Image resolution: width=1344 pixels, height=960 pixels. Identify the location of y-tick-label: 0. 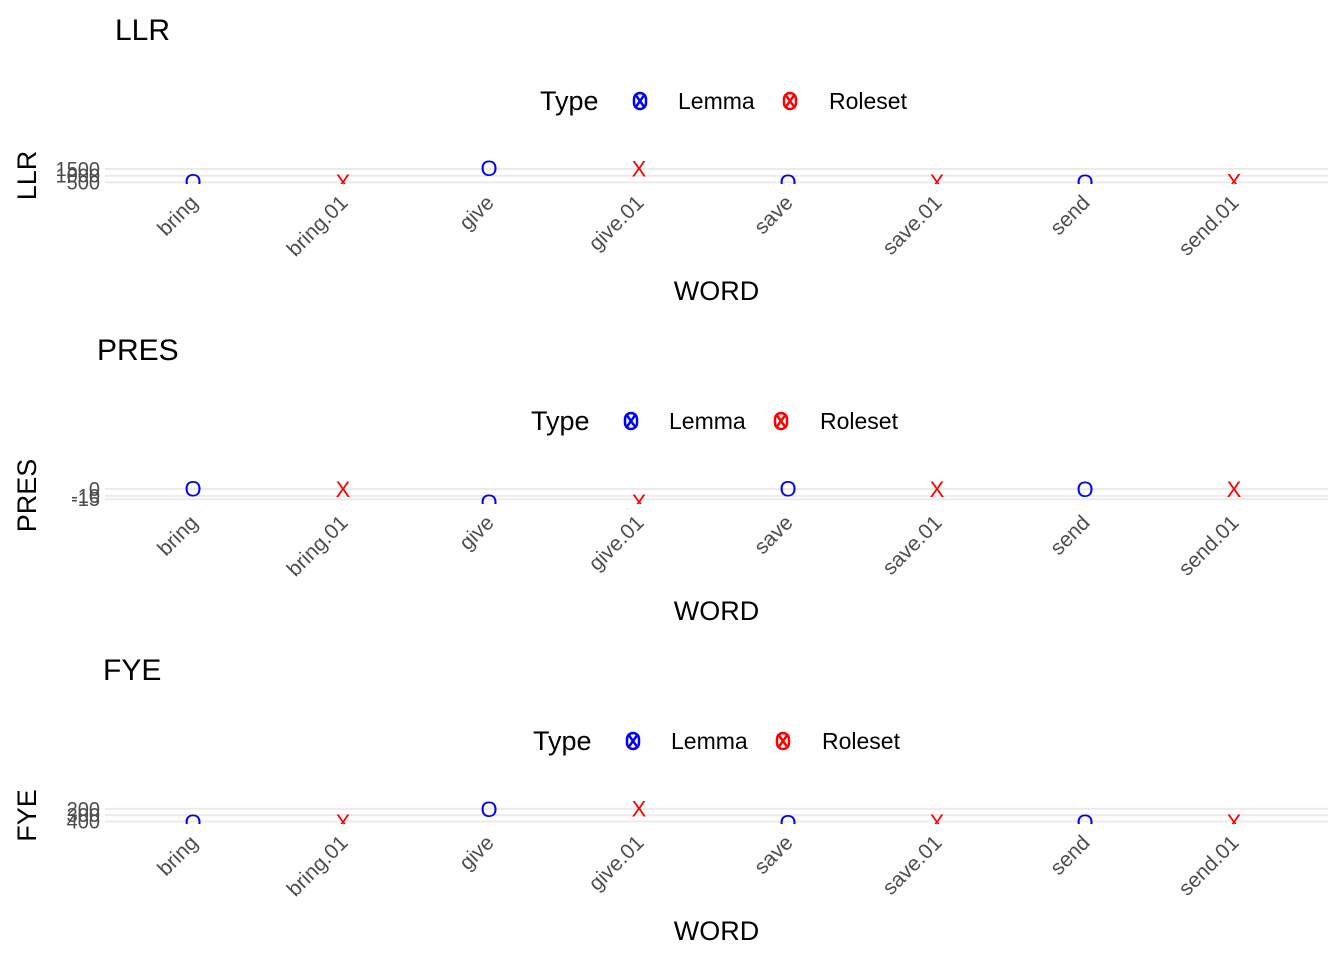
(94, 490).